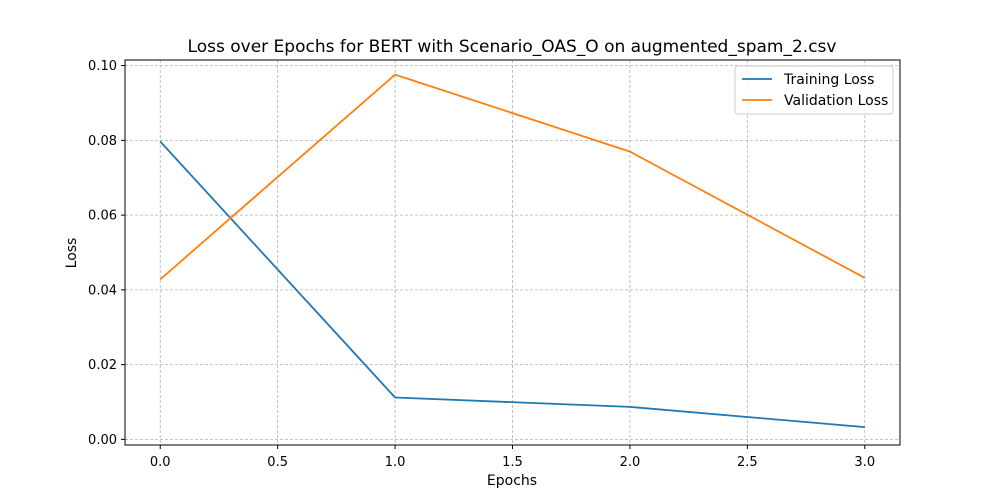 The height and width of the screenshot is (500, 1000). What do you see at coordinates (630, 462) in the screenshot?
I see `x-tick-label: 2.0` at bounding box center [630, 462].